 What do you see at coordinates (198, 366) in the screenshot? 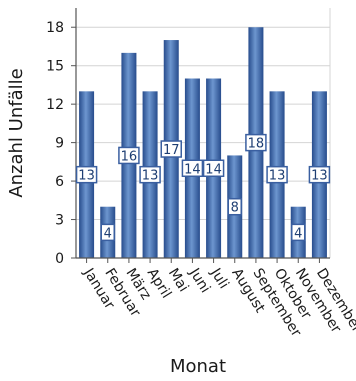
I see `x-axis-title: Monat` at bounding box center [198, 366].